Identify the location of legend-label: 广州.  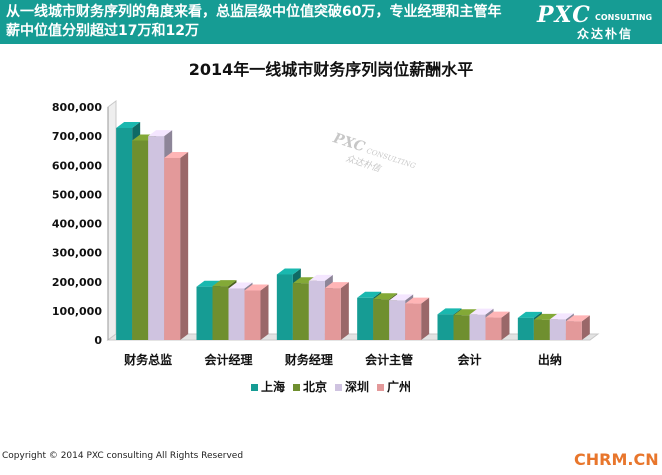
(399, 387).